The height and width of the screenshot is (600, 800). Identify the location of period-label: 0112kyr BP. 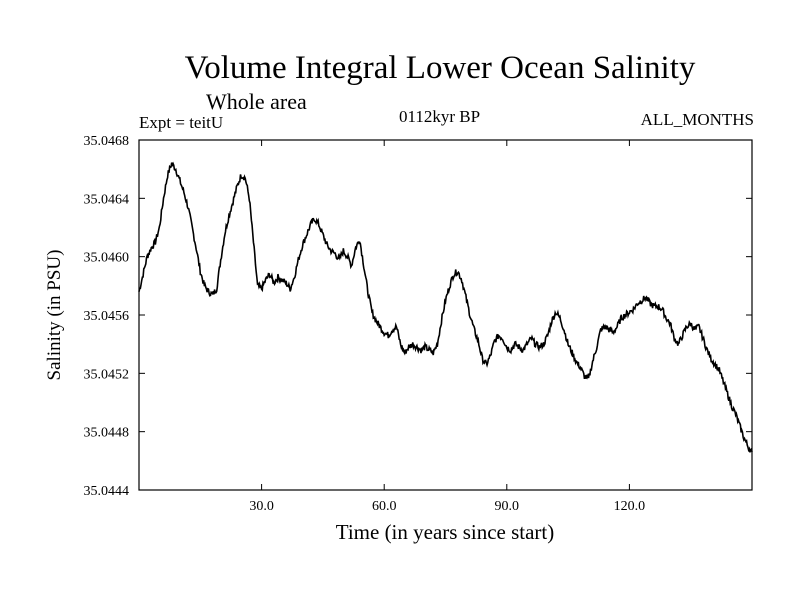
(440, 116).